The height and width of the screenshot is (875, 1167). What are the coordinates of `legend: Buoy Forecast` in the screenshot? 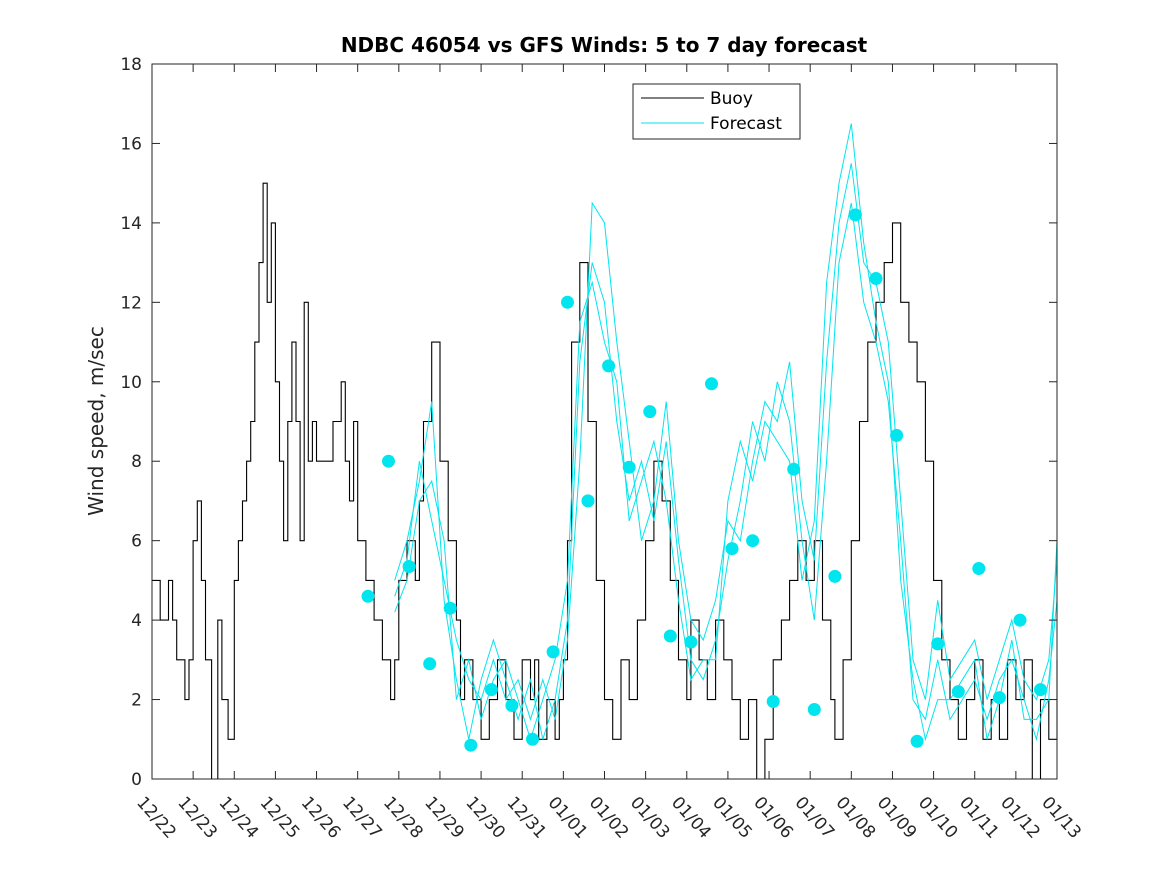 It's located at (716, 111).